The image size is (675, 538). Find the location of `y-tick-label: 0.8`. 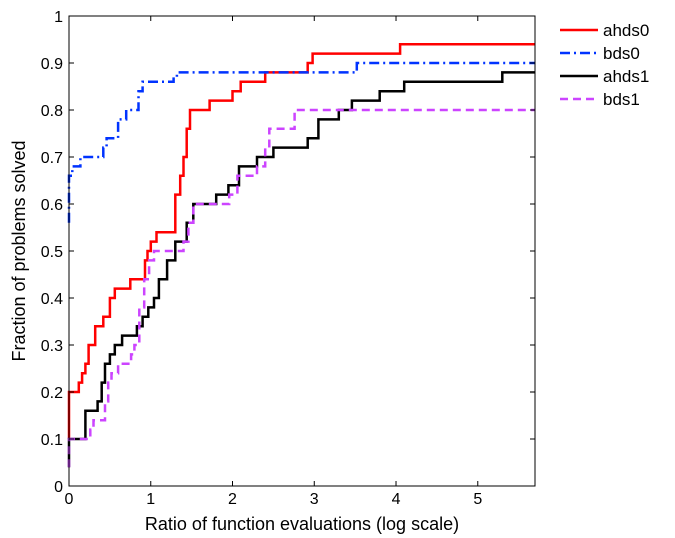

y-tick-label: 0.8 is located at coordinates (52, 111).